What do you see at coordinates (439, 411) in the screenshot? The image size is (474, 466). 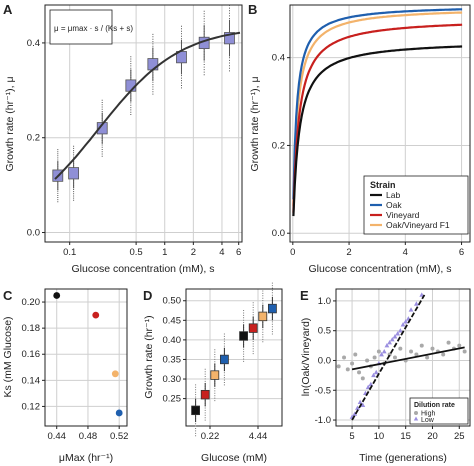 I see `panel-e-legend-box` at bounding box center [439, 411].